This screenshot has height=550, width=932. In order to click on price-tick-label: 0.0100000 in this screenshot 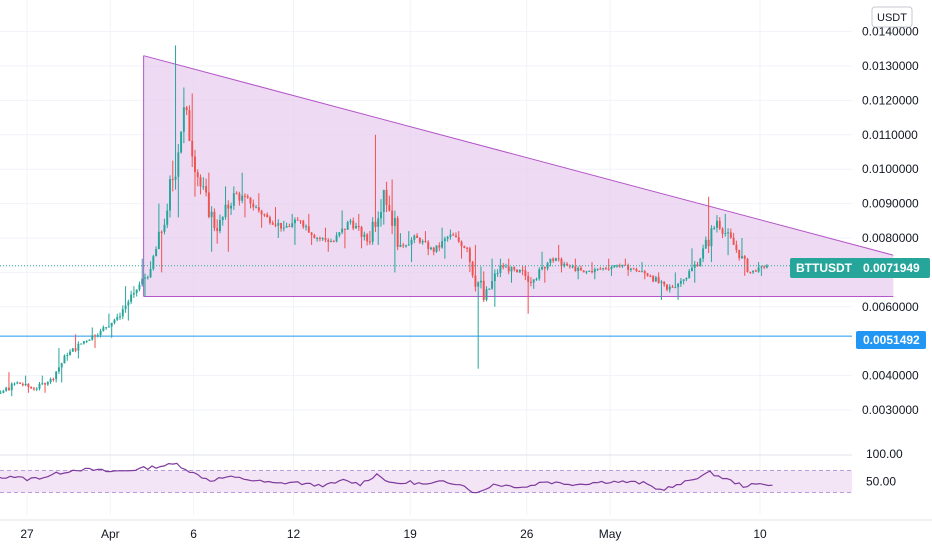, I will do `click(890, 169)`.